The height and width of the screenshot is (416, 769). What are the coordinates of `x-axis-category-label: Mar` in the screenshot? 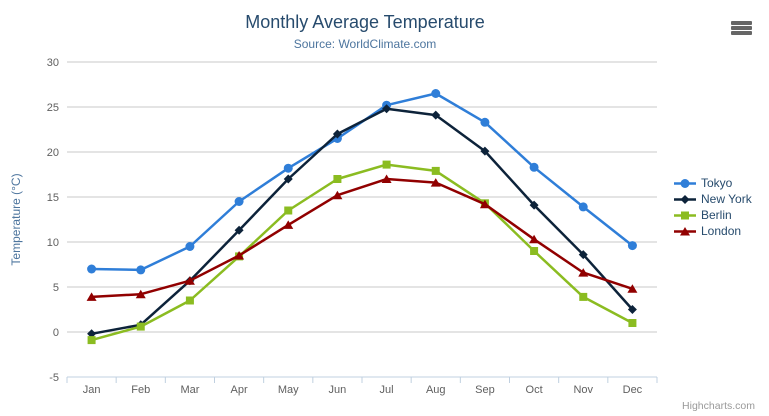 It's located at (189, 390).